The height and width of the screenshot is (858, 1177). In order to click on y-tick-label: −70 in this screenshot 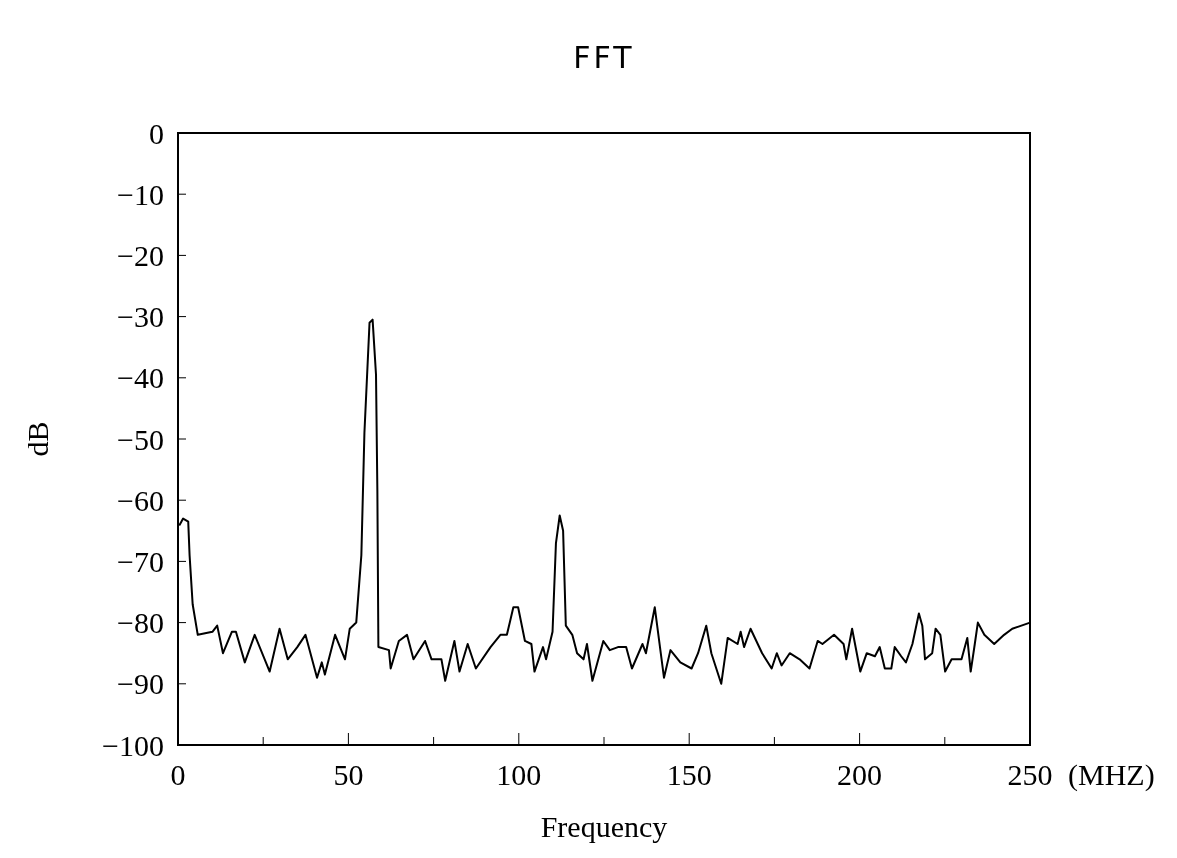, I will do `click(140, 561)`.